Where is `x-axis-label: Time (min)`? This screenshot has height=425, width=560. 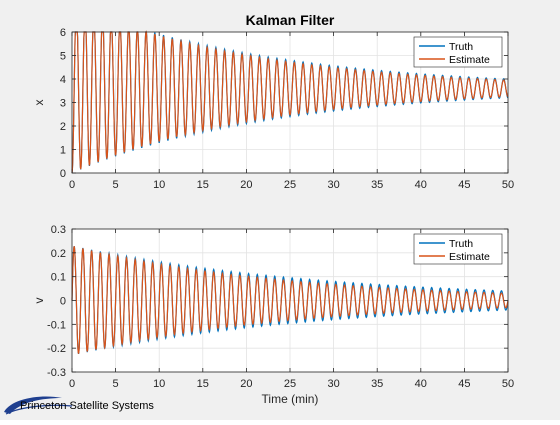 x-axis-label: Time (min) is located at coordinates (290, 399).